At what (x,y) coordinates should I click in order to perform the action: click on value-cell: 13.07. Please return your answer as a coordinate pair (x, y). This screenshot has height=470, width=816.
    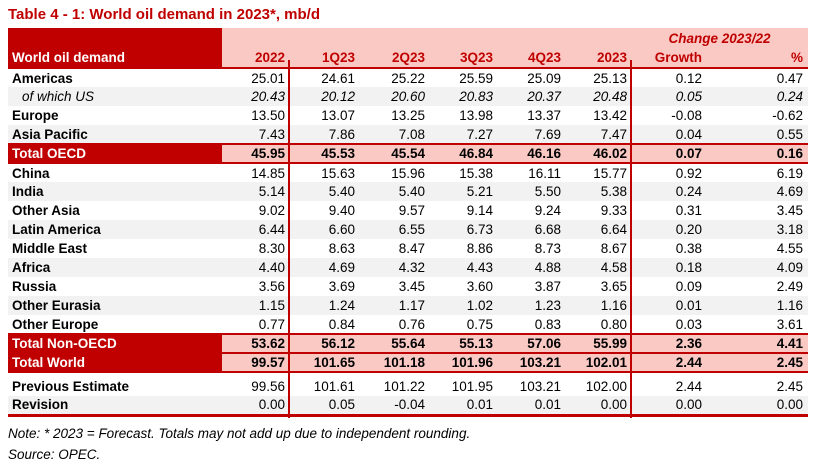
    Looking at the image, I should click on (338, 115).